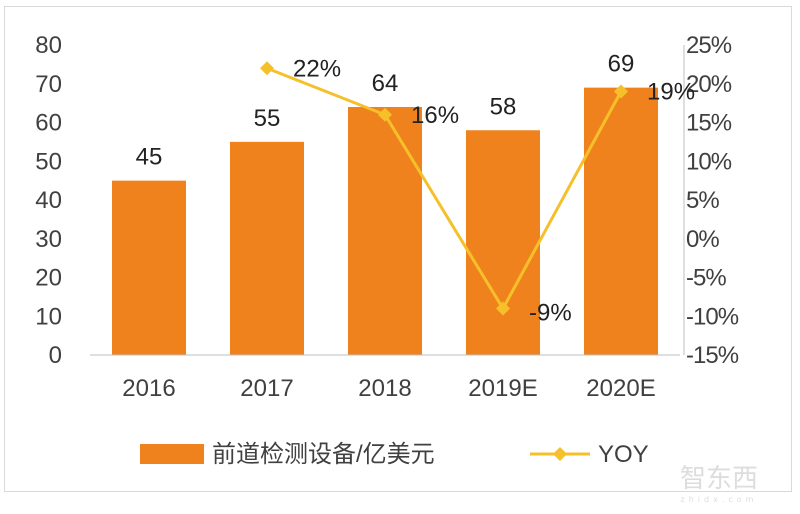 The height and width of the screenshot is (514, 800). I want to click on yoy-point-2020E, so click(621, 91).